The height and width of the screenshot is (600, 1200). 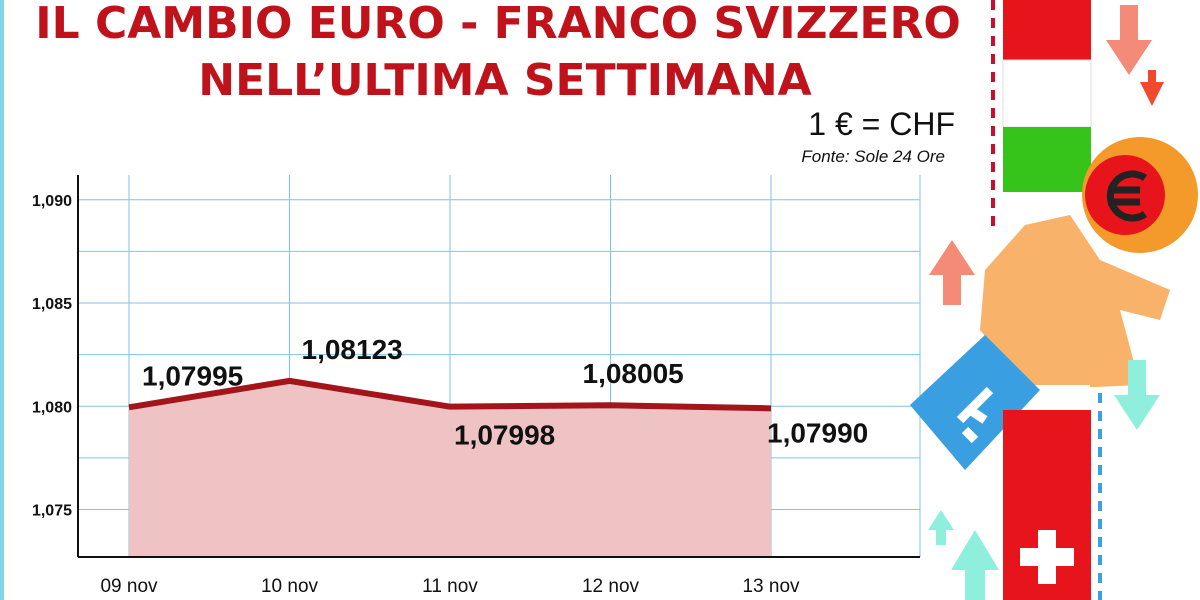 I want to click on value-label: 1,07998, so click(x=504, y=435).